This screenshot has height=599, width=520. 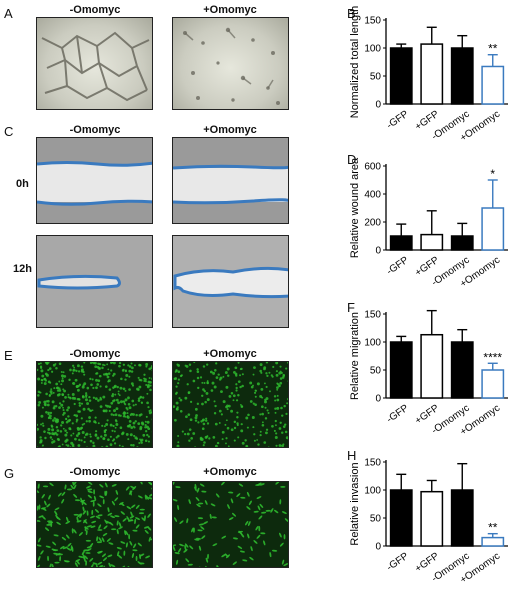 I want to click on c-right-title: +Omomyc, so click(x=230, y=130).